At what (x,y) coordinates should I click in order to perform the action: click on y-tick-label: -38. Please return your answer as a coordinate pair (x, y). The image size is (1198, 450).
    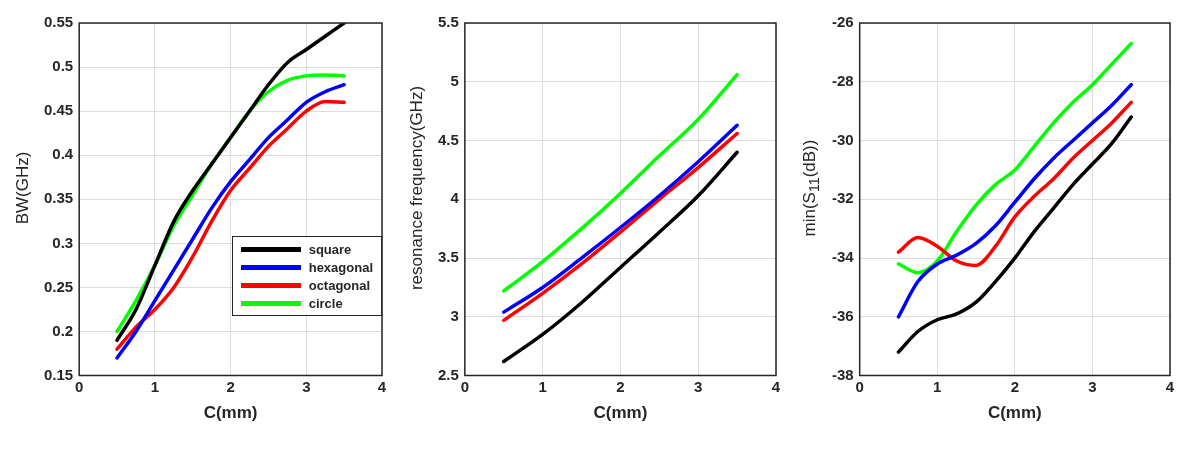
    Looking at the image, I should click on (842, 374).